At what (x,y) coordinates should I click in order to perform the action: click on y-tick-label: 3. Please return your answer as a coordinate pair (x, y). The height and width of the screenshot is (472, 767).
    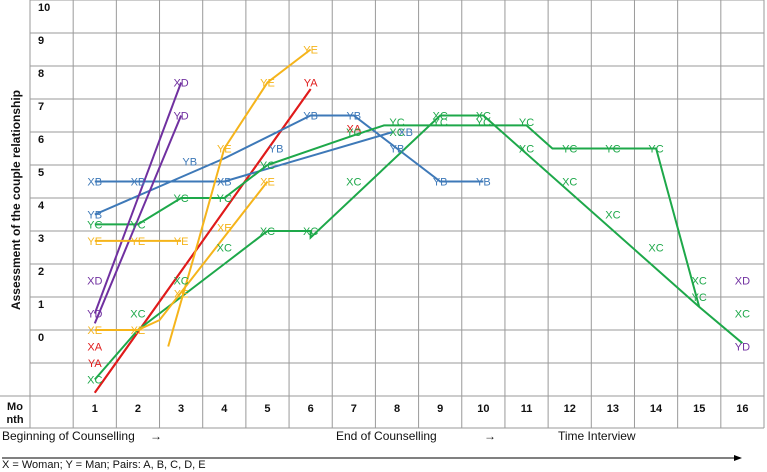
    Looking at the image, I should click on (41, 239).